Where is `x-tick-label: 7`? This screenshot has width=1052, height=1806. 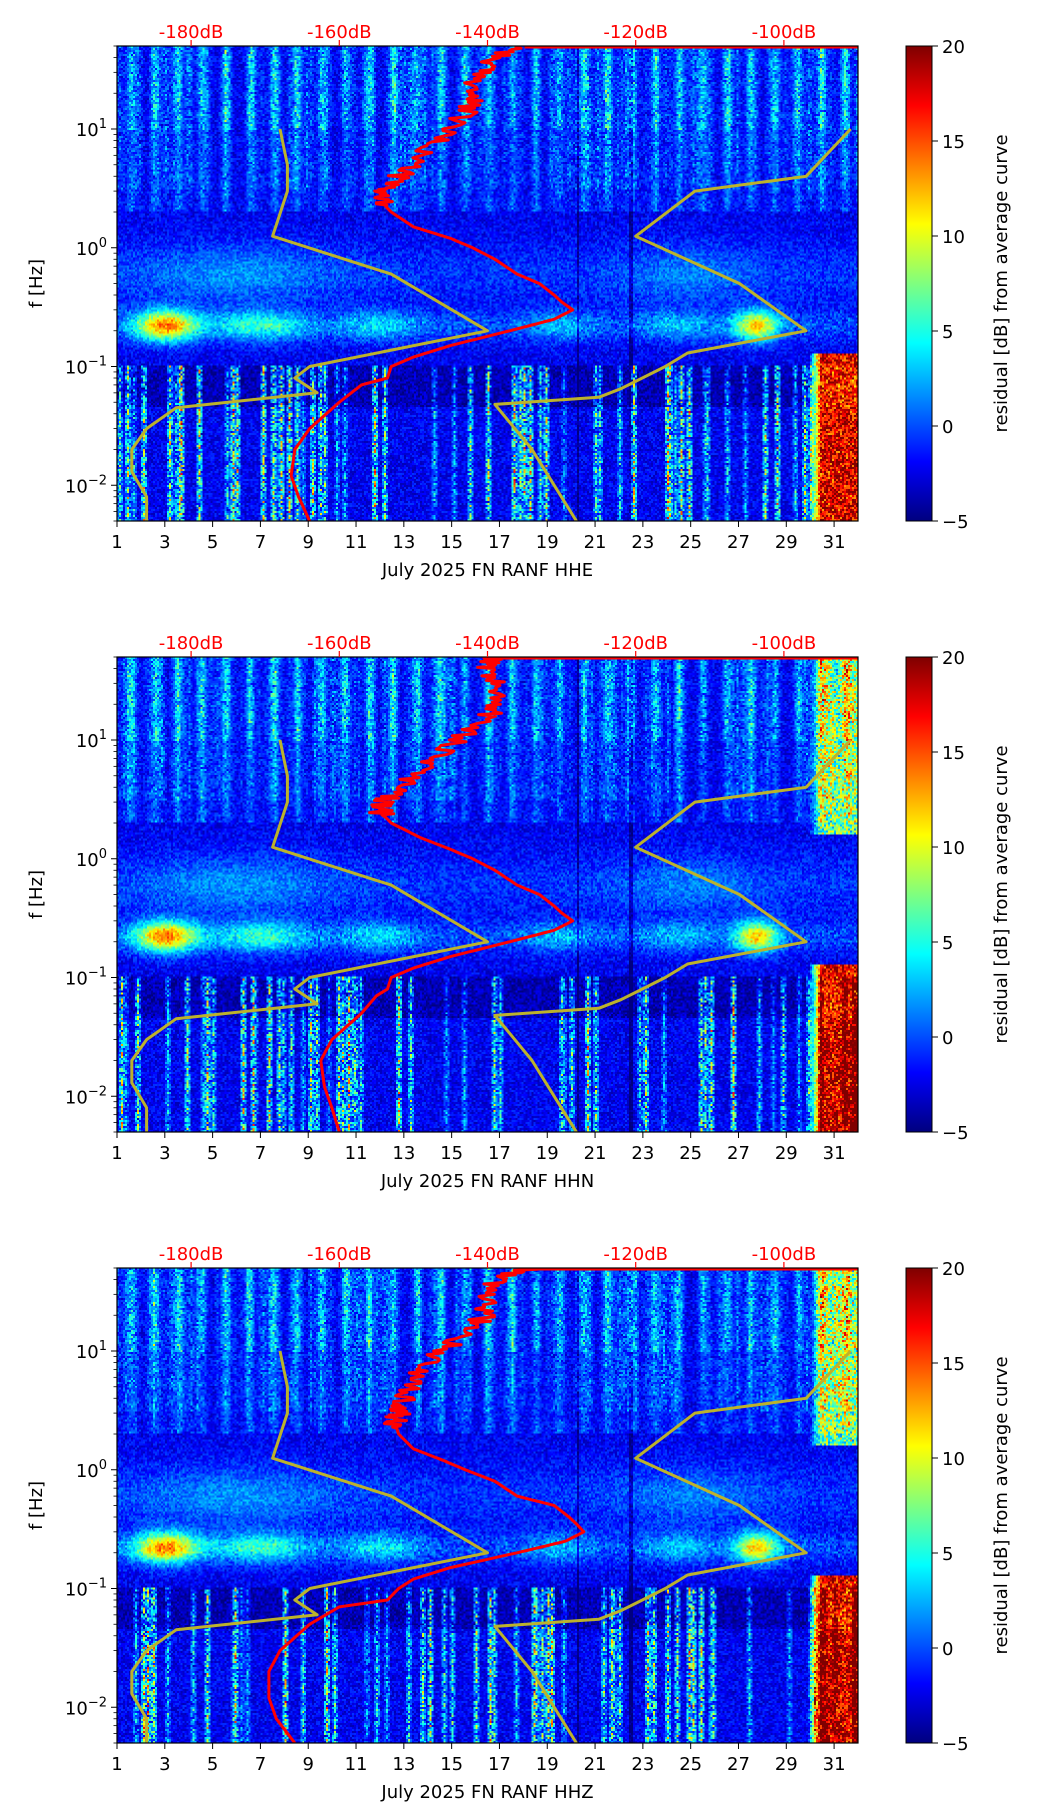 x-tick-label: 7 is located at coordinates (260, 1153).